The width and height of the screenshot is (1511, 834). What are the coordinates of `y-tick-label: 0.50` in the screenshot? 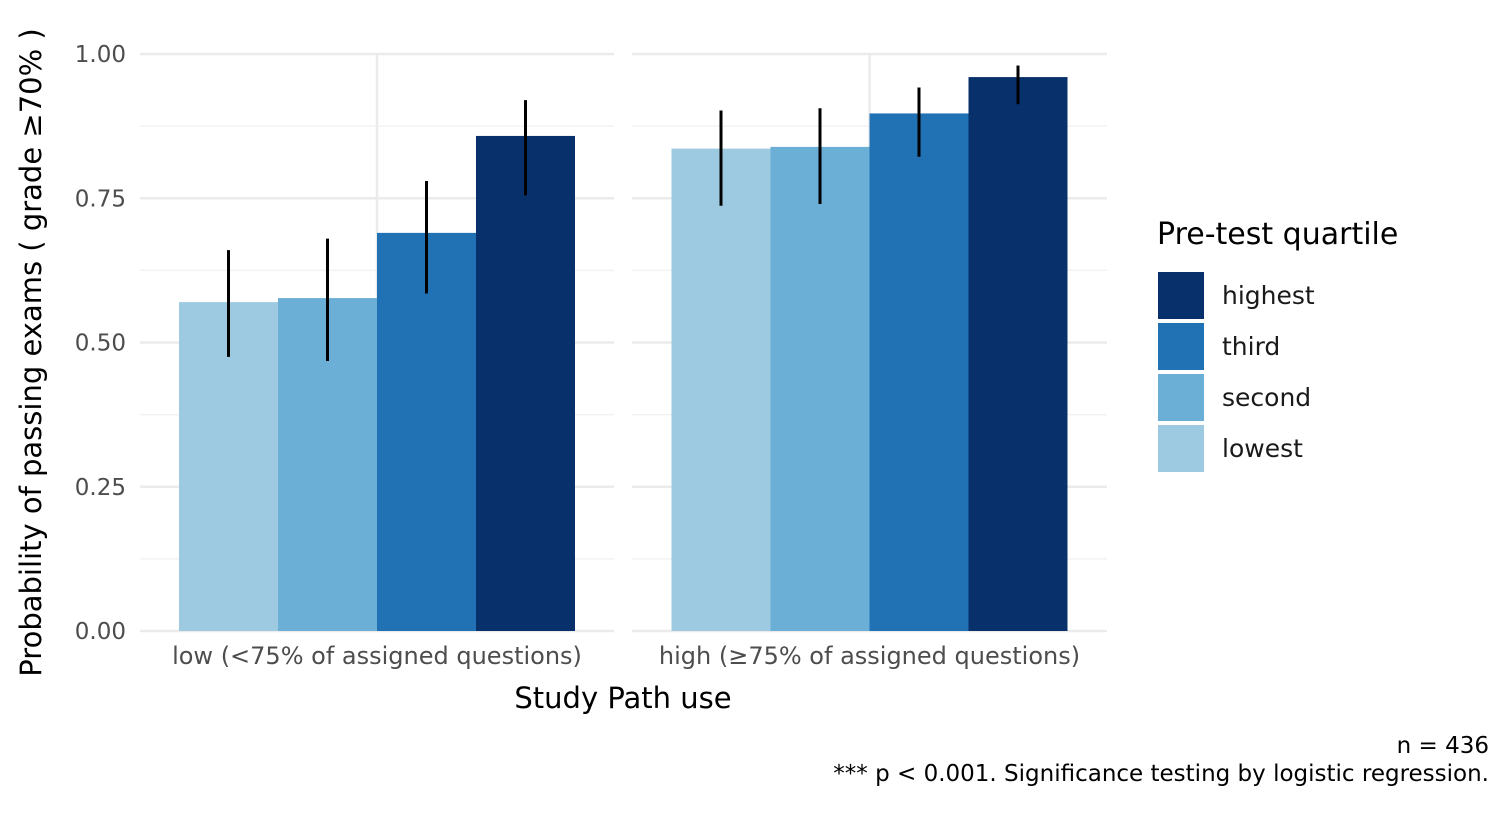 It's located at (100, 344).